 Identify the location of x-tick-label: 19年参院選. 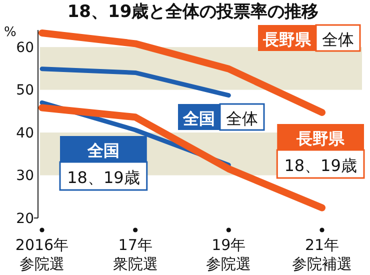
(229, 254).